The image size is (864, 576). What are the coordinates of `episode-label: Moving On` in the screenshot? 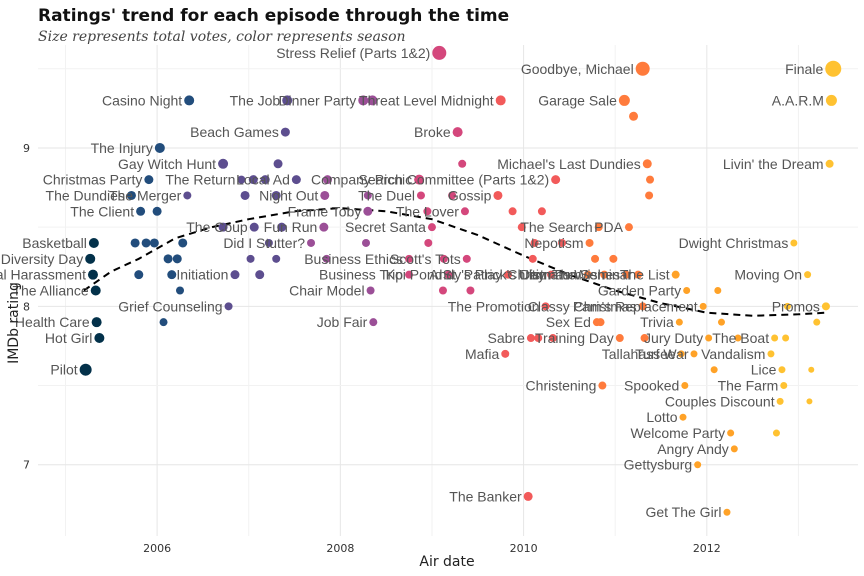 It's located at (768, 275).